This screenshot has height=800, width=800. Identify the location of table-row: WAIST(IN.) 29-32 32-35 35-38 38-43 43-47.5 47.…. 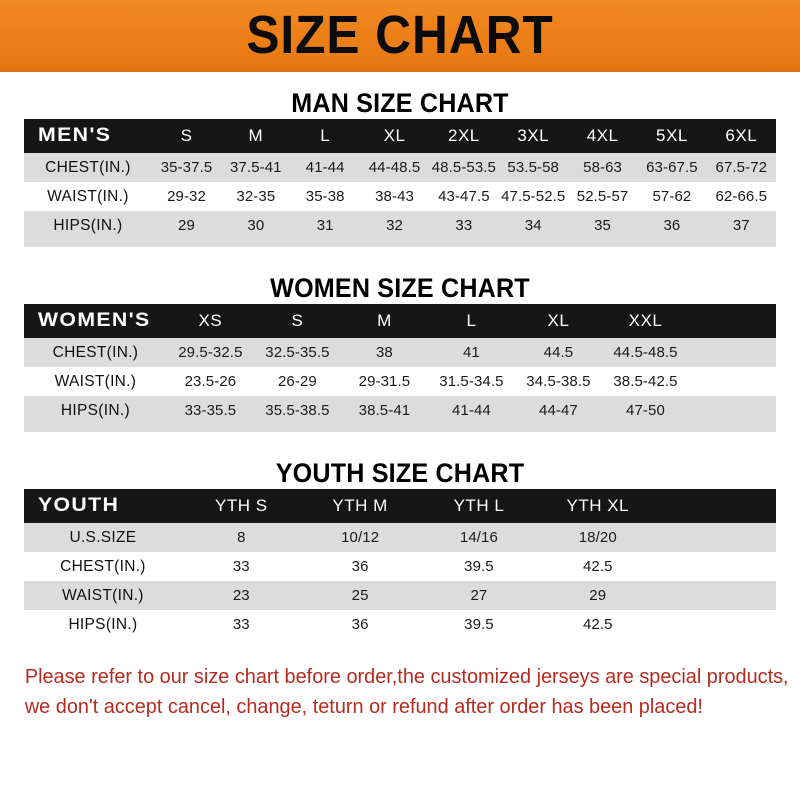
(400, 196).